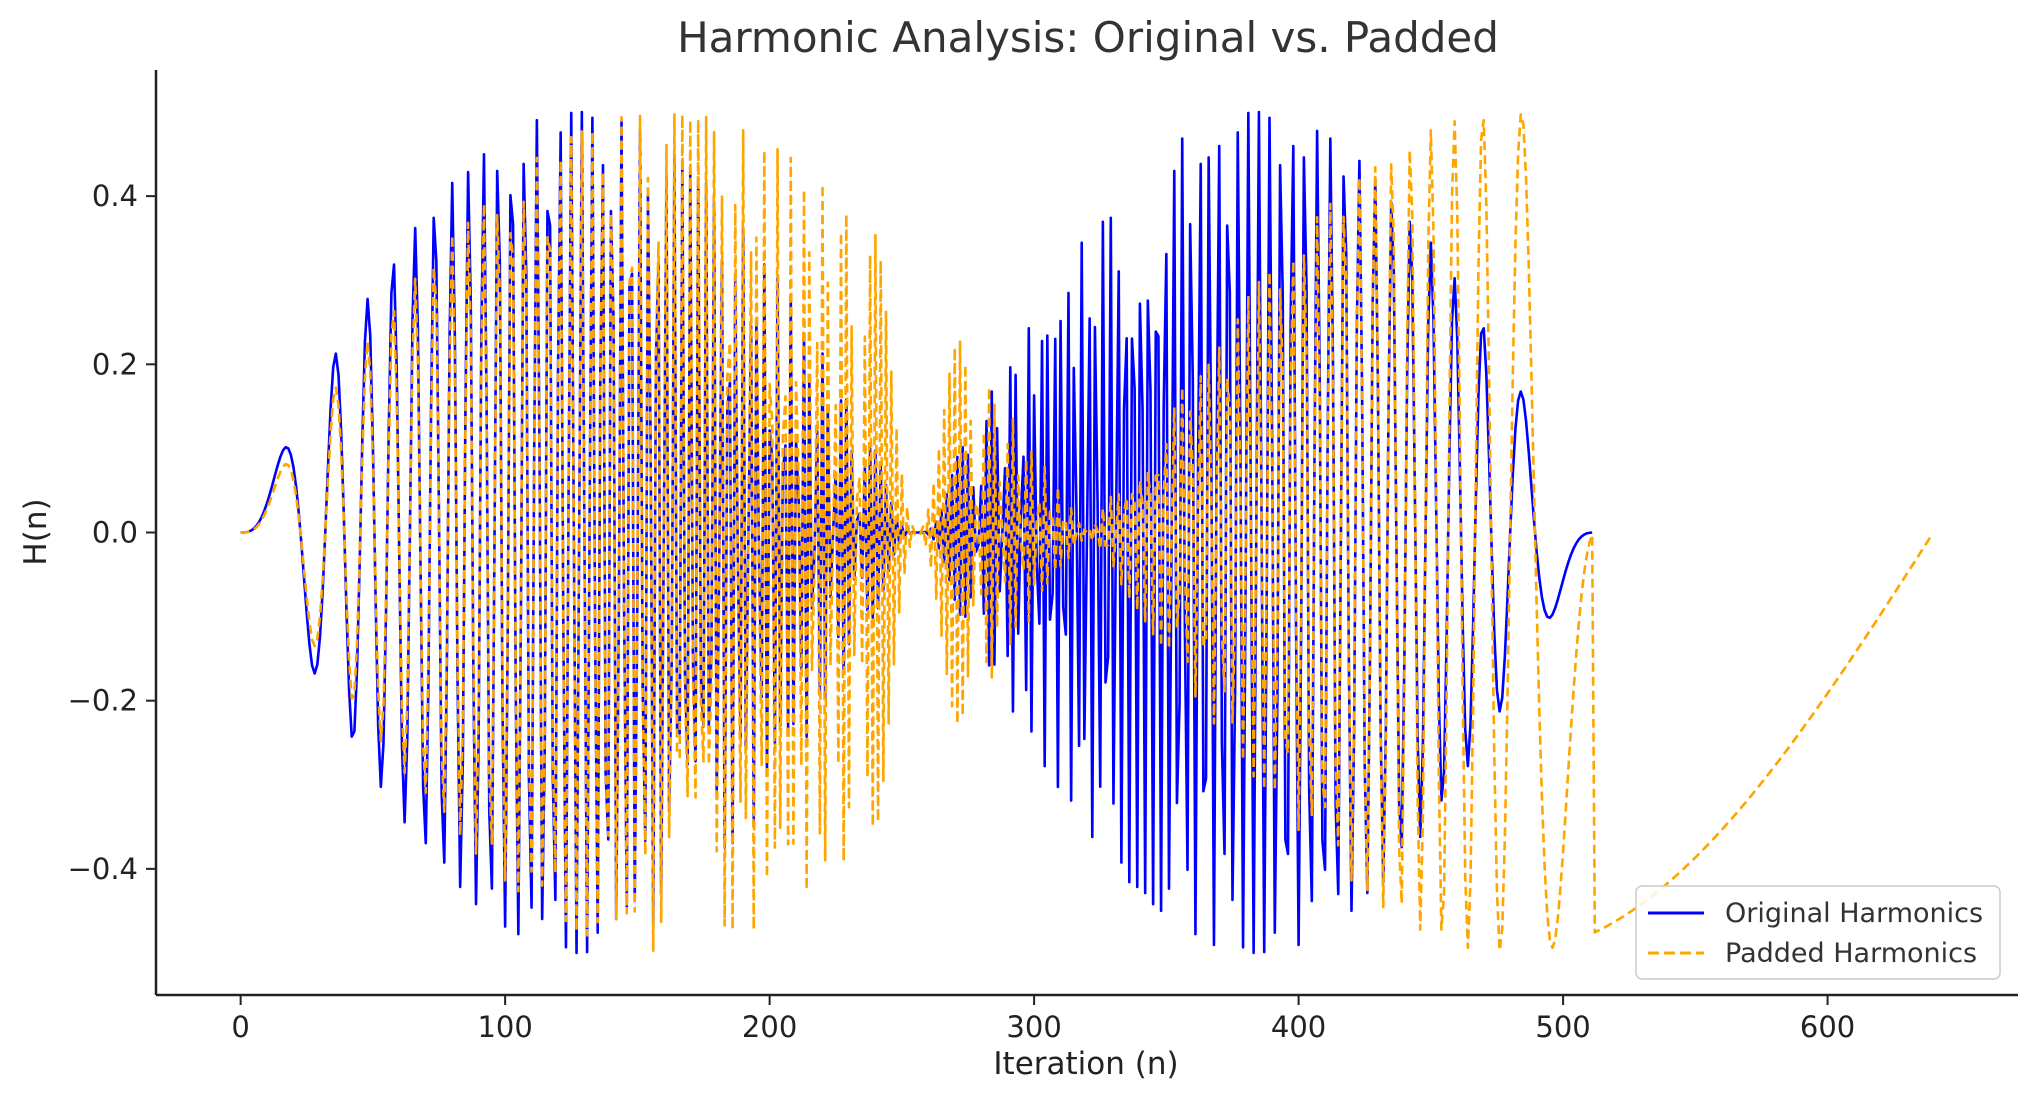 This screenshot has width=2035, height=1101. What do you see at coordinates (1562, 1027) in the screenshot?
I see `x-tick-label: 500` at bounding box center [1562, 1027].